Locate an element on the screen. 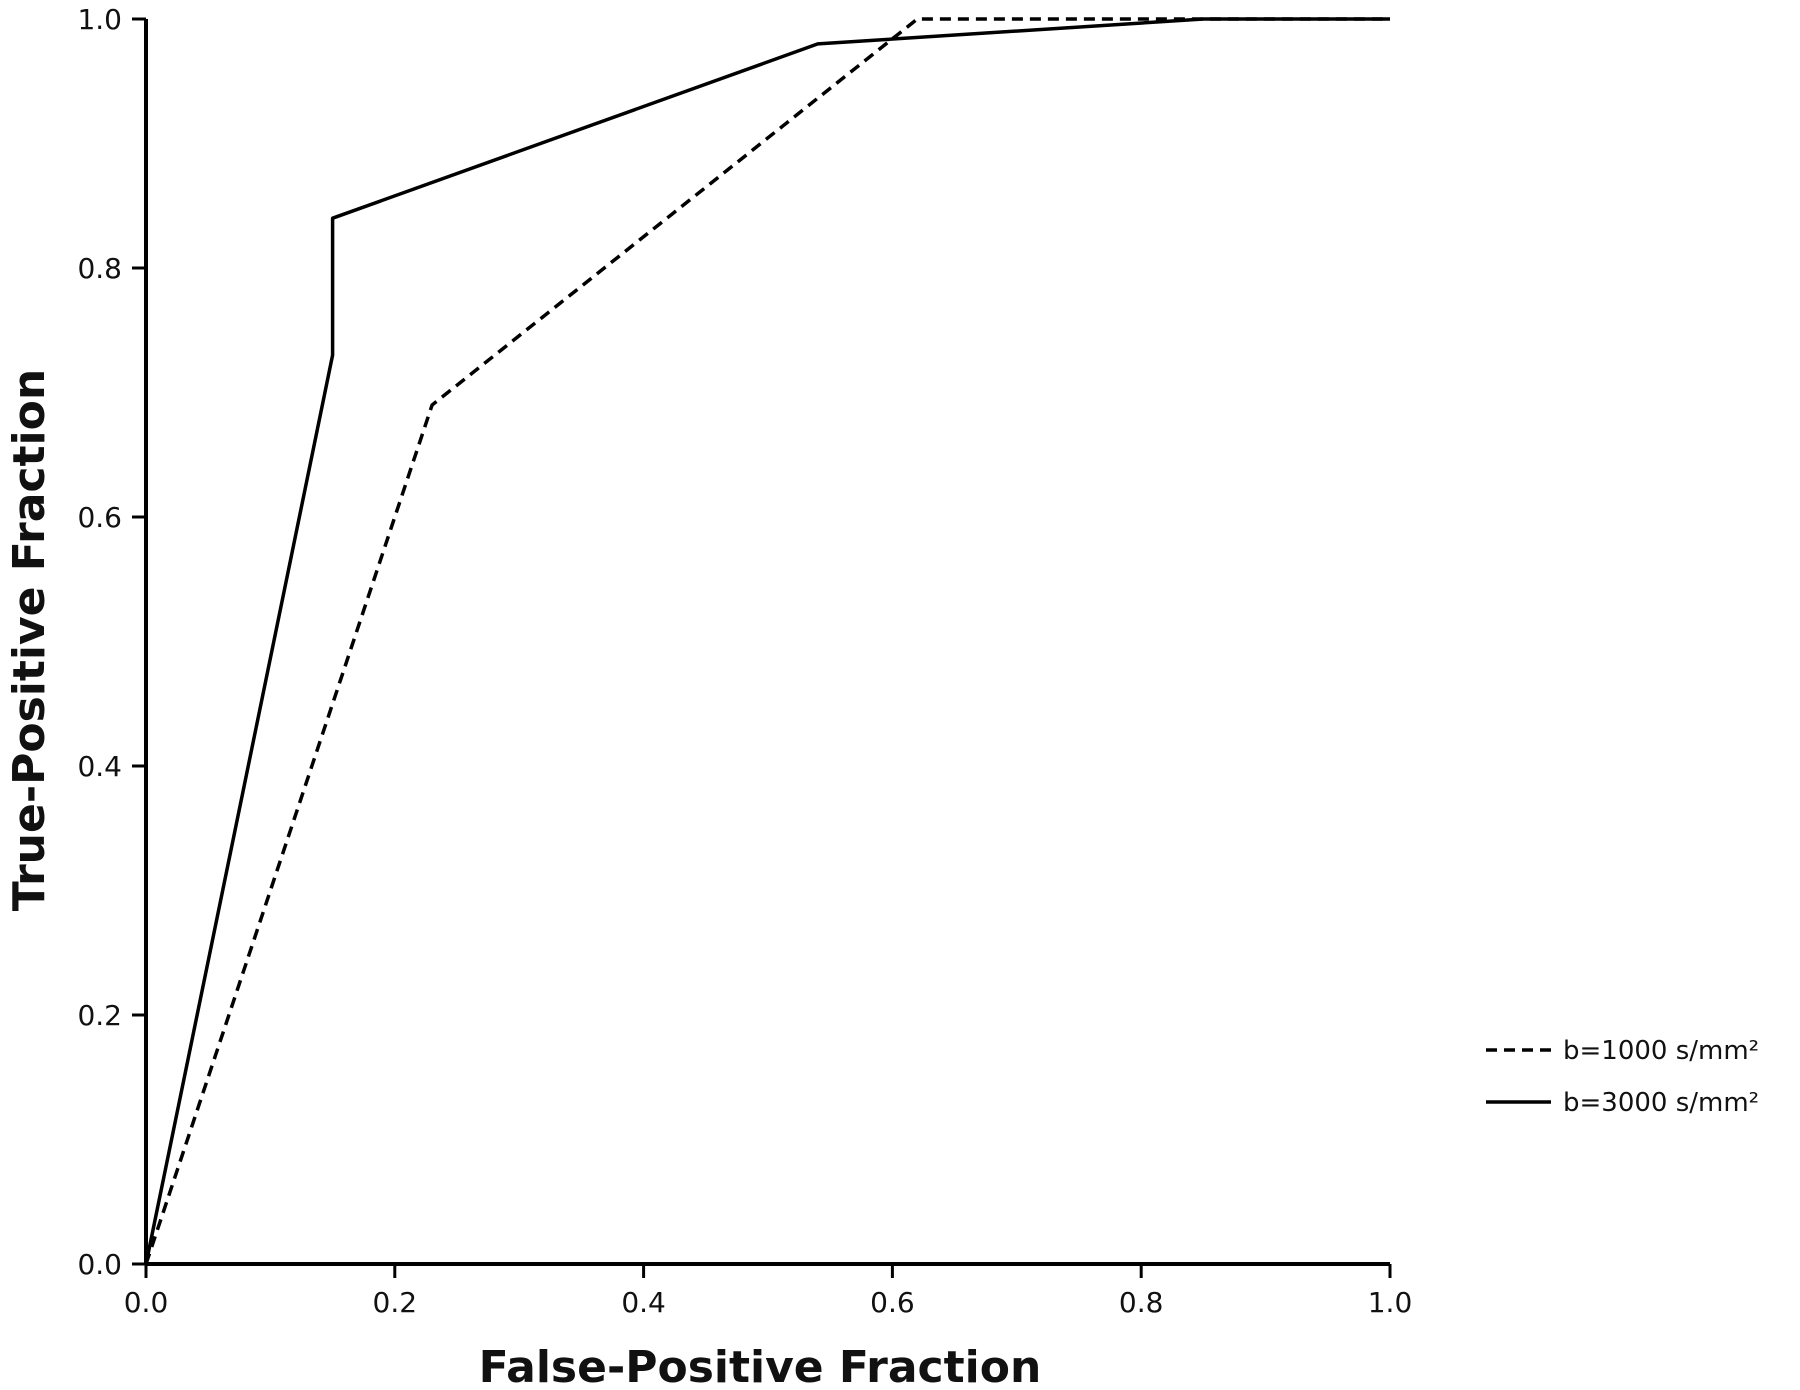 Image resolution: width=1800 pixels, height=1390 pixels. x-tick-label: 0.6 is located at coordinates (892, 1302).